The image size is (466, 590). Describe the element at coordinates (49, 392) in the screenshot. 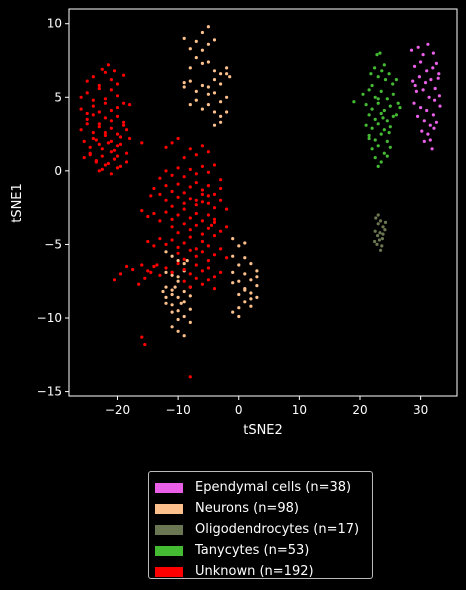

I see `y-tick-label: −15` at that location.